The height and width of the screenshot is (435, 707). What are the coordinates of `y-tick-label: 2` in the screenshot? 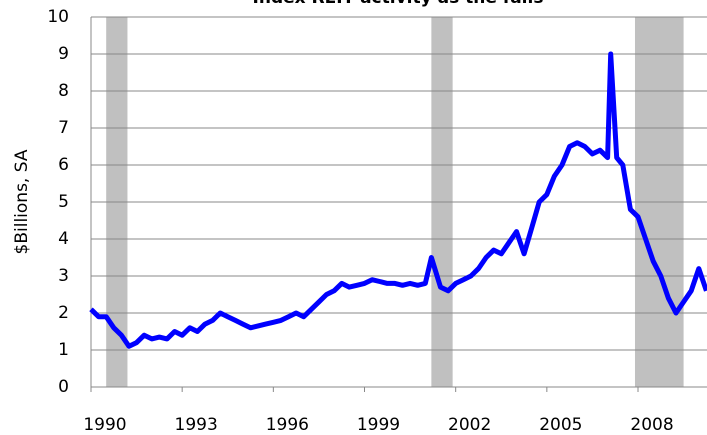 It's located at (63, 313).